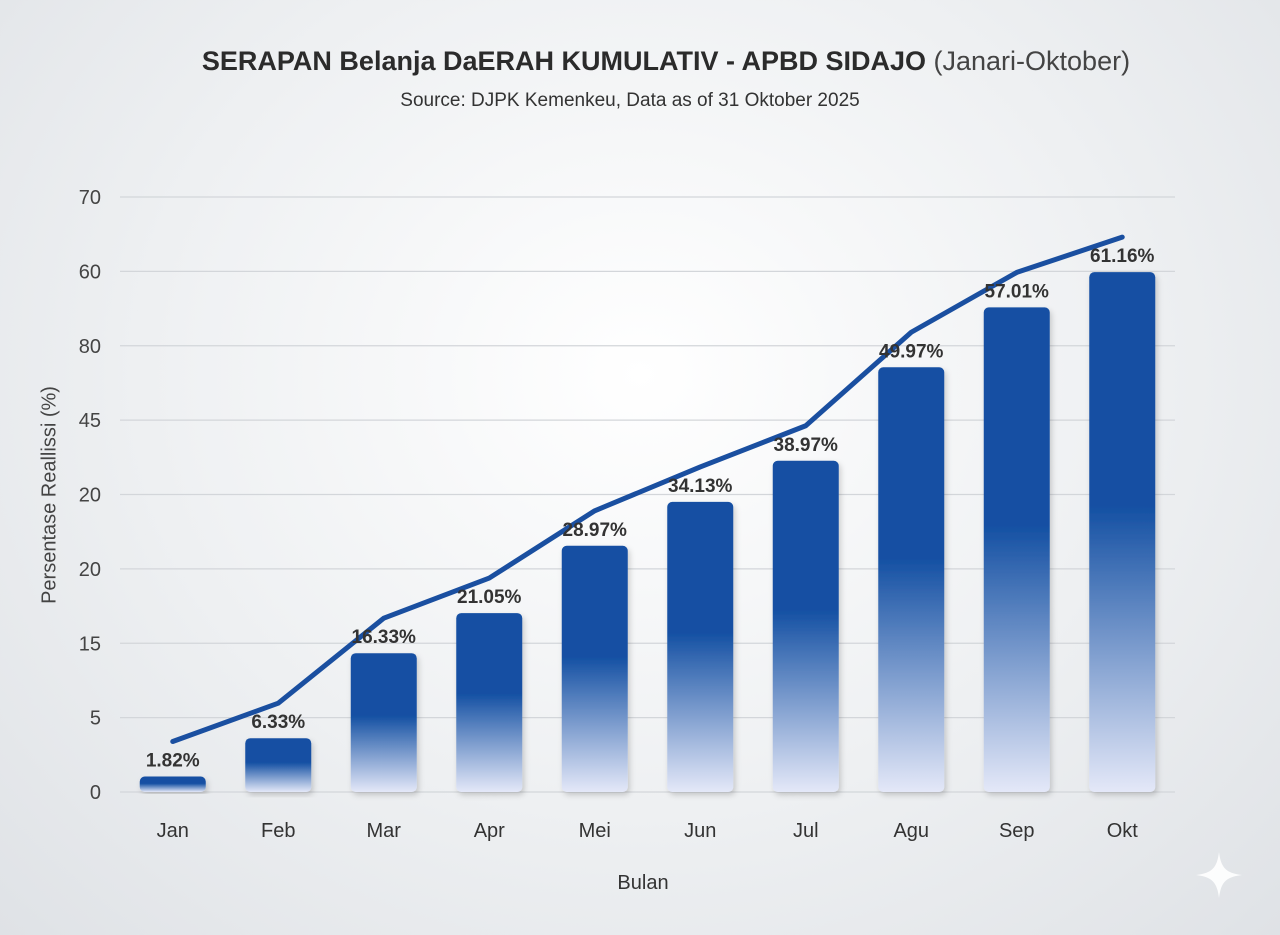  I want to click on bar-okt, so click(1122, 532).